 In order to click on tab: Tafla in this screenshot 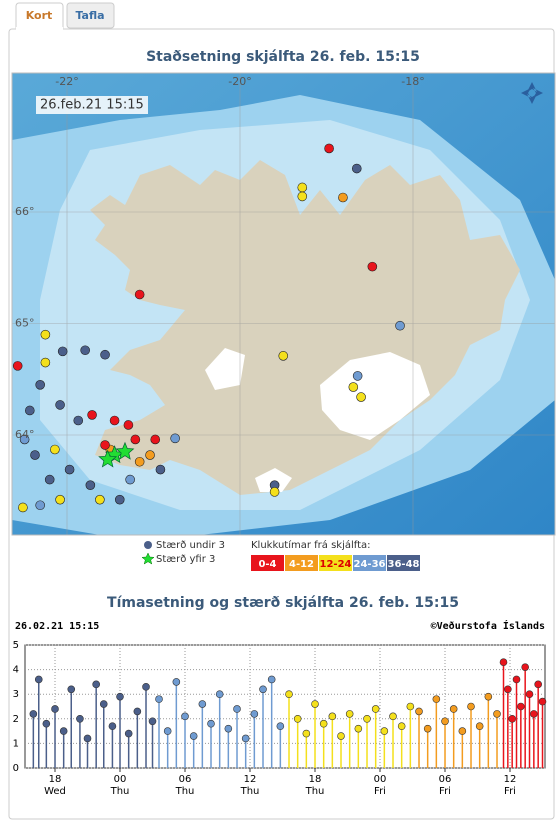, I will do `click(89, 15)`.